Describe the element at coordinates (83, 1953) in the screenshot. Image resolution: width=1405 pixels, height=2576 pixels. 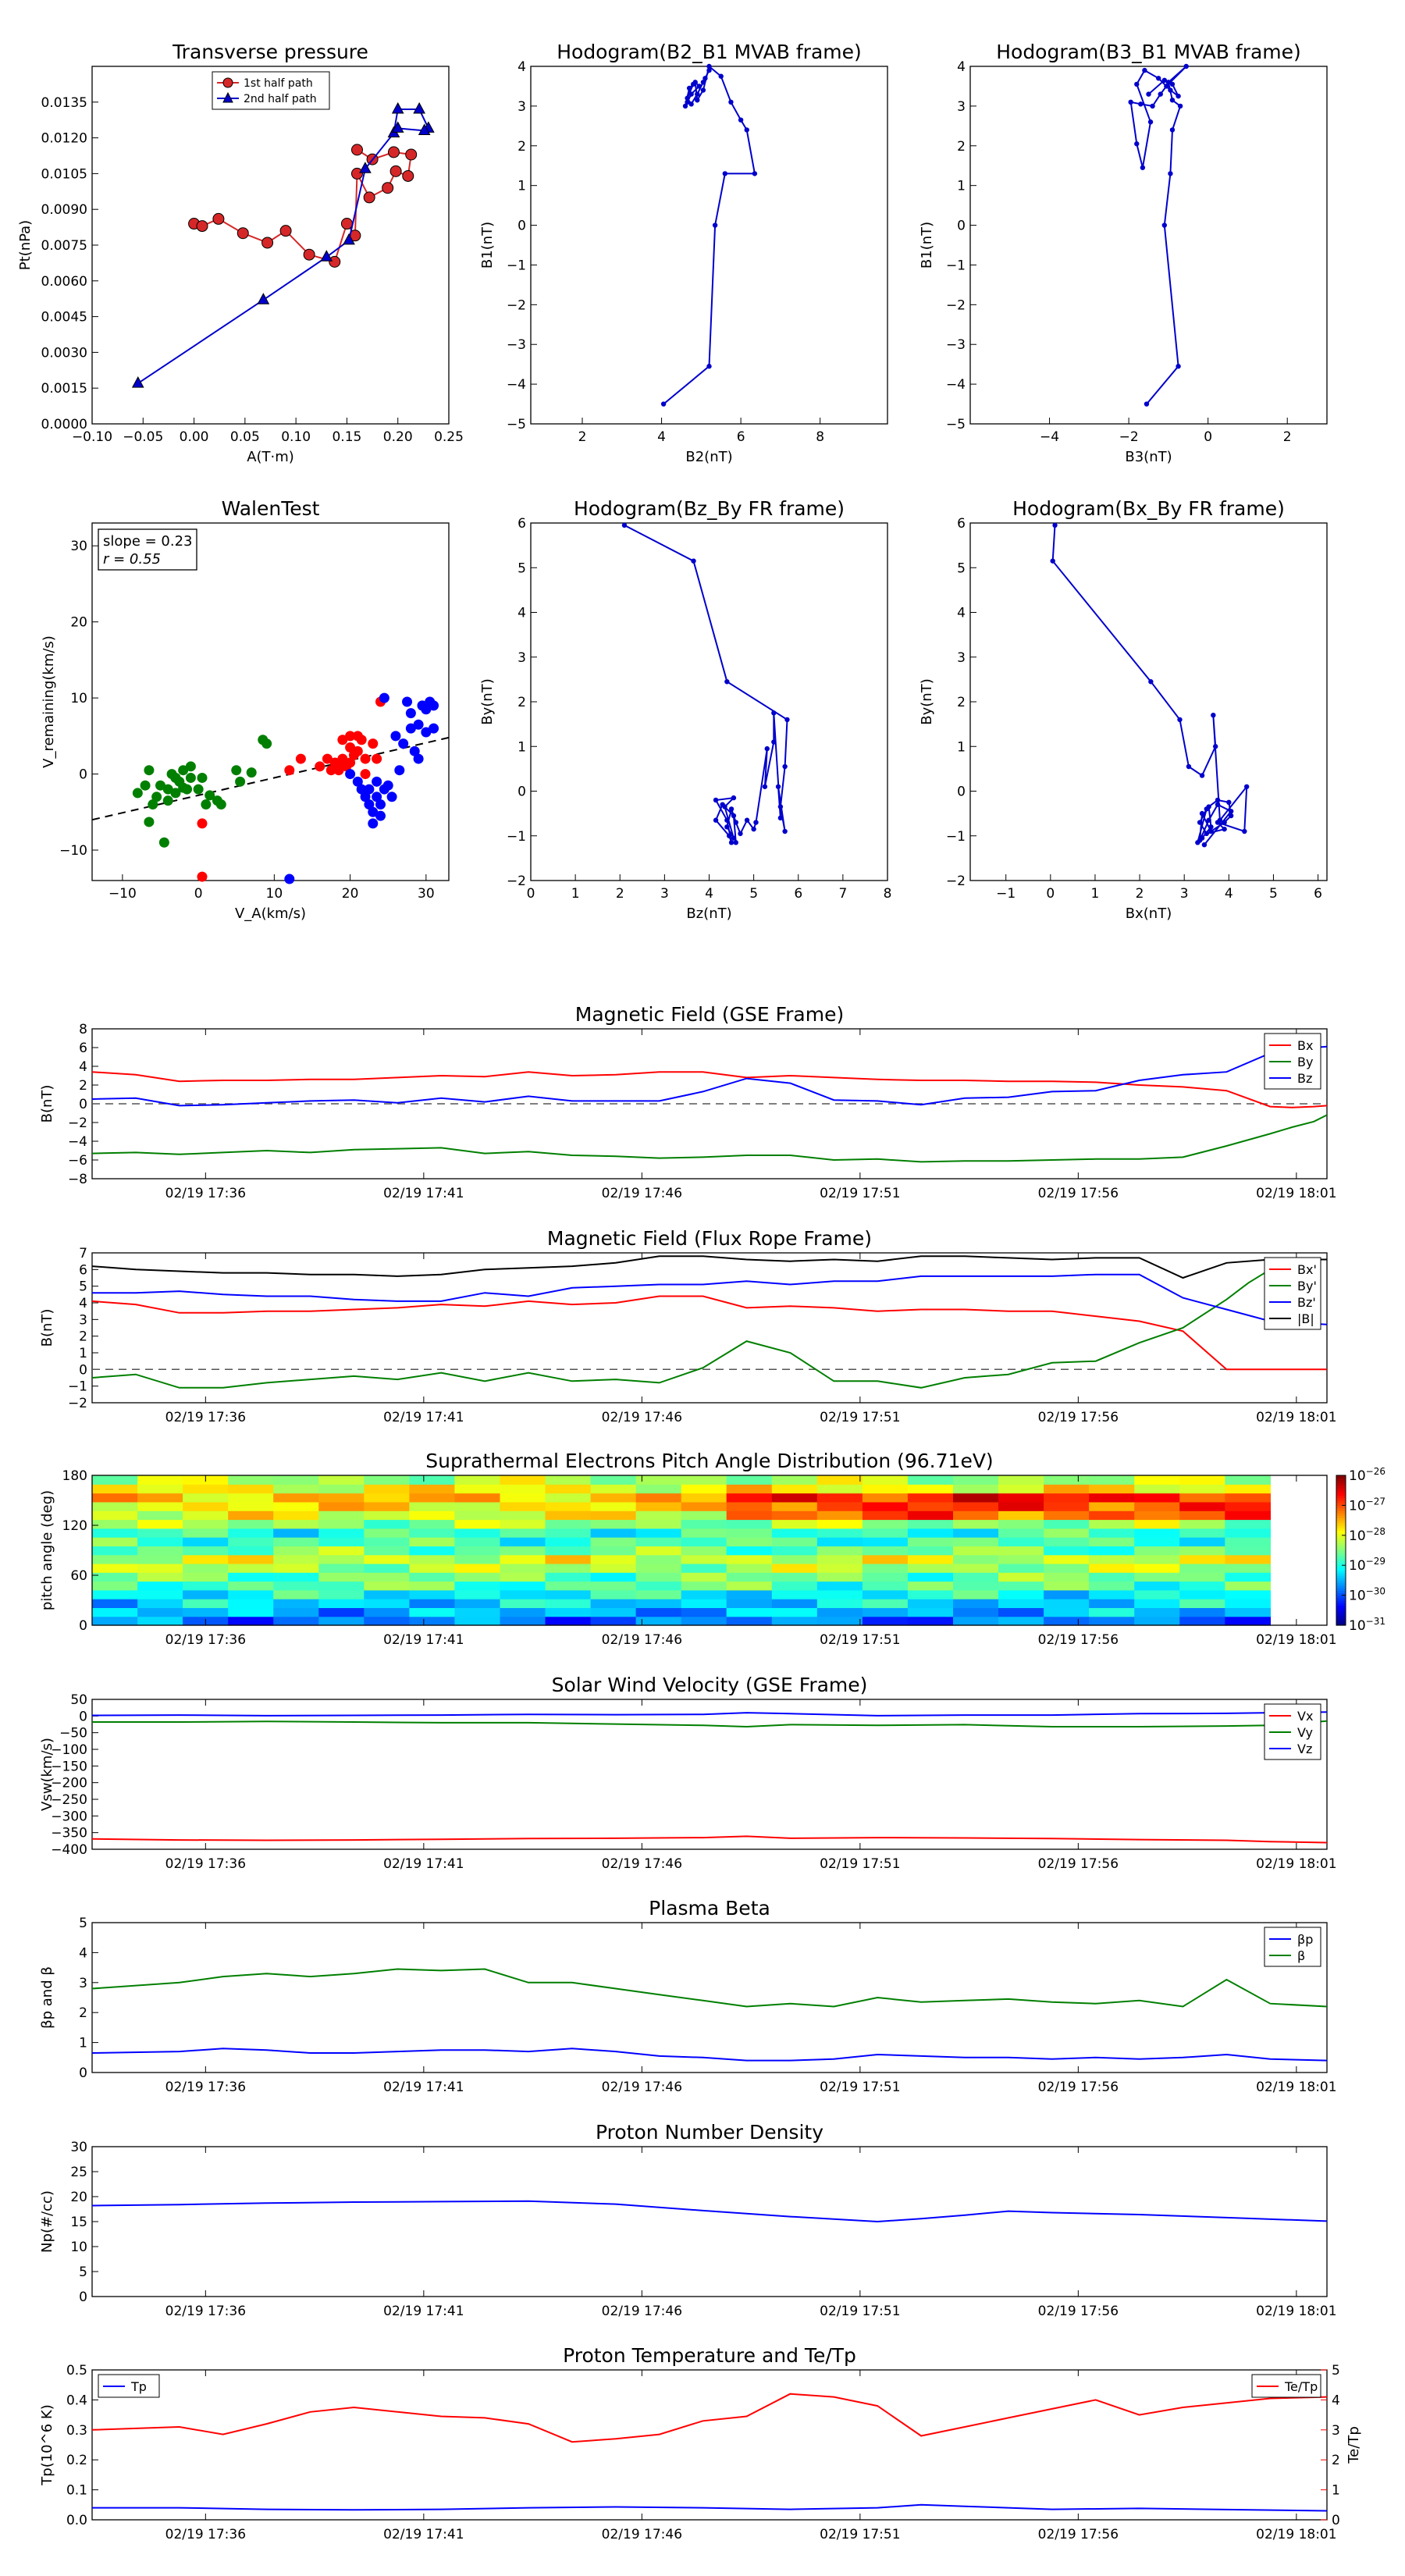
I see `plasma-beta-y-tick-label: 4` at that location.